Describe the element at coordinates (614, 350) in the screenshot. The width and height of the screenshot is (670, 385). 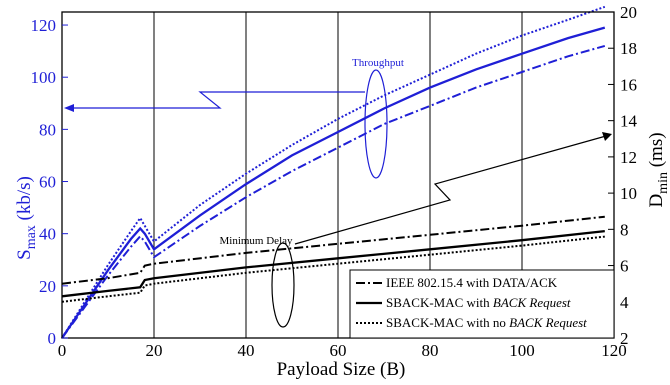
I see `x-tick-label: 120` at that location.